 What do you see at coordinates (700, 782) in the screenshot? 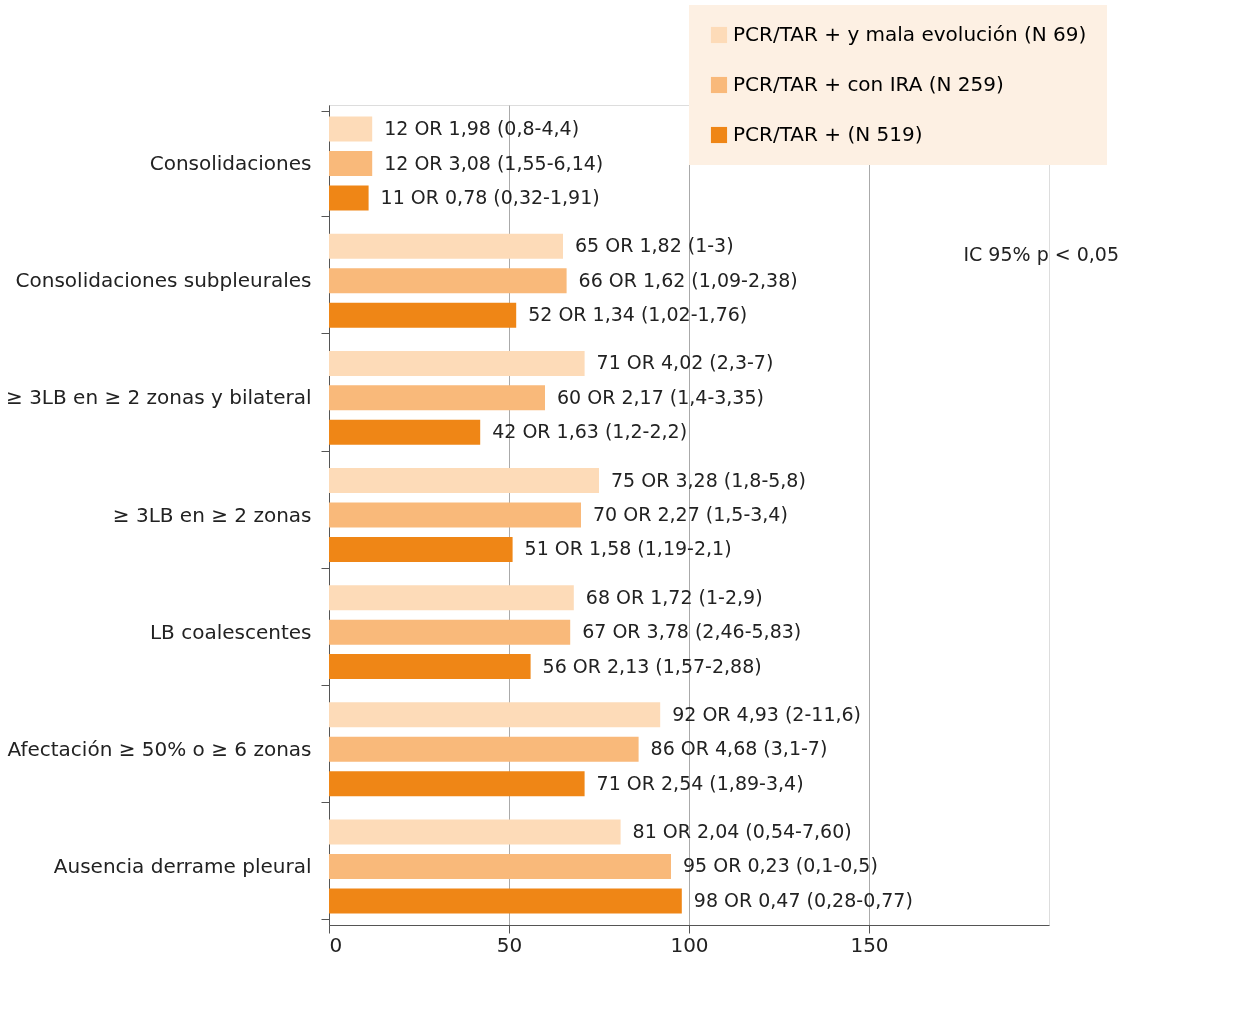
I see `data-label: 71 OR 2,54 (1,89-3,4)` at bounding box center [700, 782].